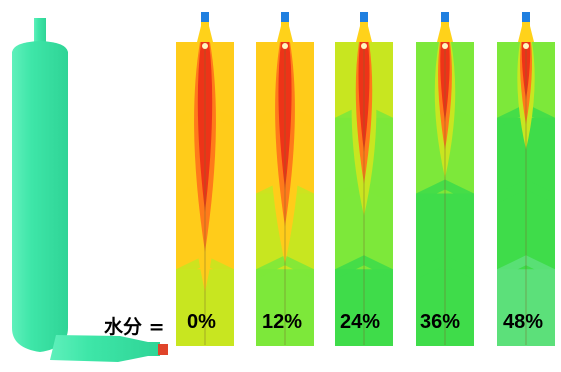 The height and width of the screenshot is (372, 561). Describe the element at coordinates (440, 322) in the screenshot. I see `panel-label-3: 36%` at that location.